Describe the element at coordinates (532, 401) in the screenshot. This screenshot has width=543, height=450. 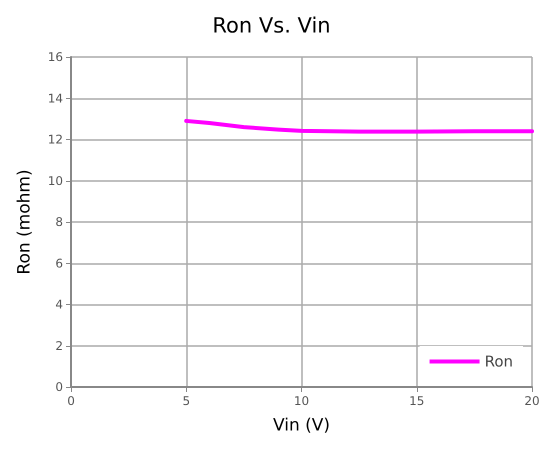
I see `x-tick-label: 20` at that location.